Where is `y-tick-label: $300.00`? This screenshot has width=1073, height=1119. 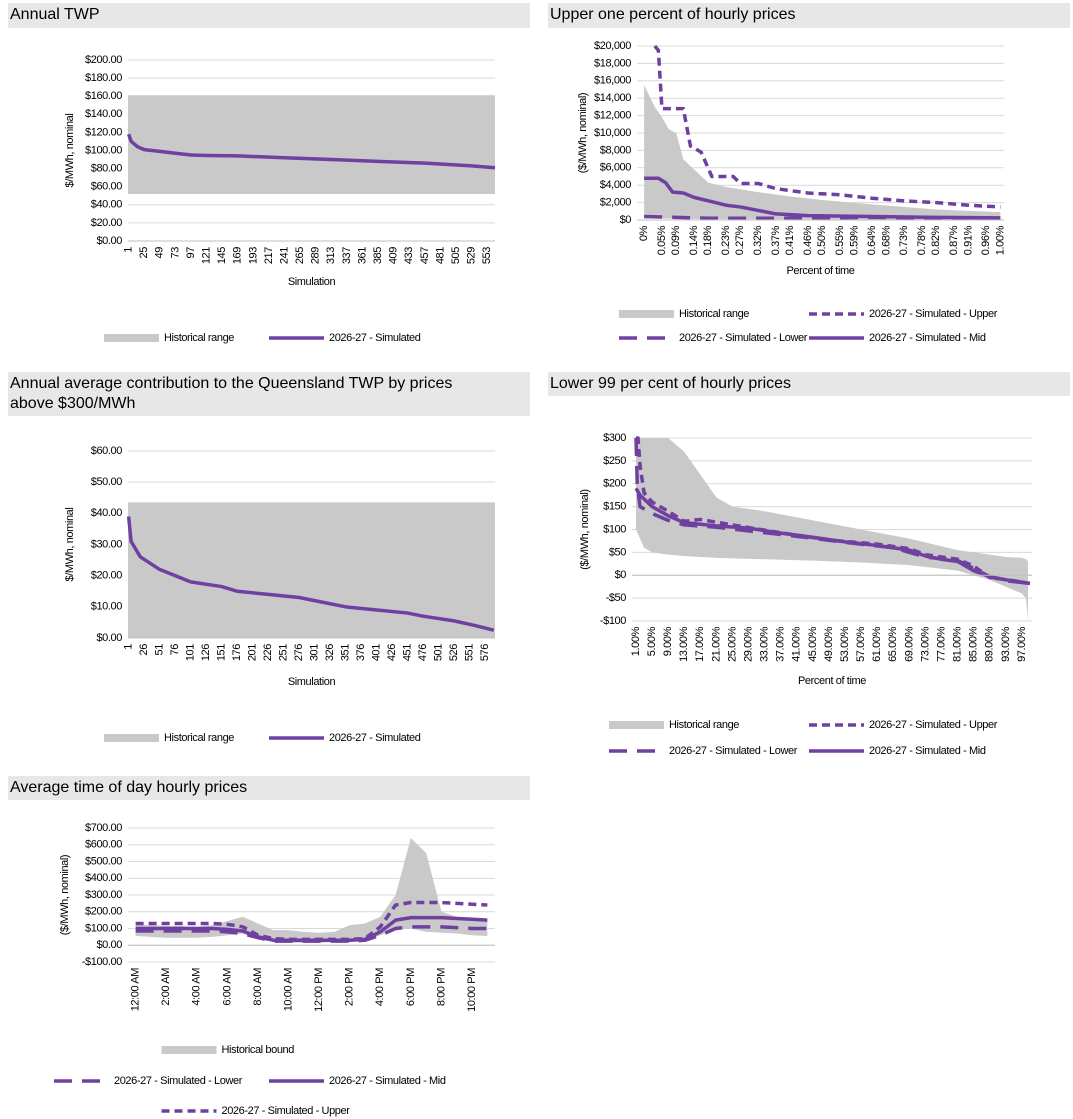
y-tick-label: $300.00 is located at coordinates (103, 895).